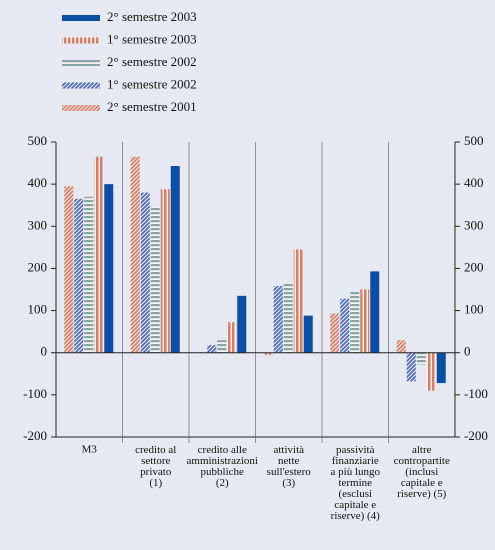 The height and width of the screenshot is (550, 495). Describe the element at coordinates (152, 16) in the screenshot. I see `legend-label: 2° semestre 2003` at that location.